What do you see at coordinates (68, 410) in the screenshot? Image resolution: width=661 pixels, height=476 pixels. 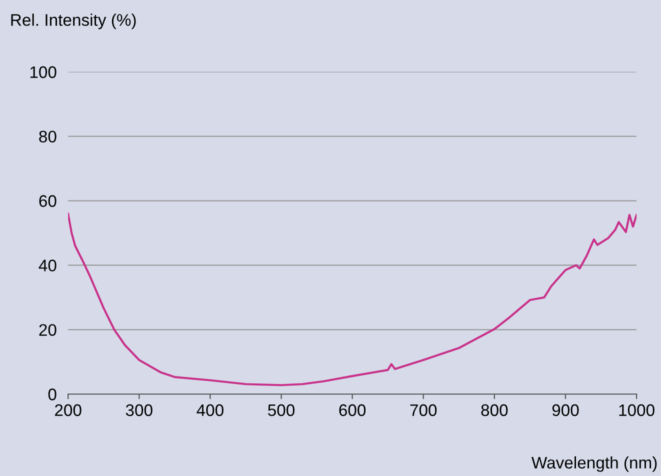 I see `x-tick-label: 200` at bounding box center [68, 410].